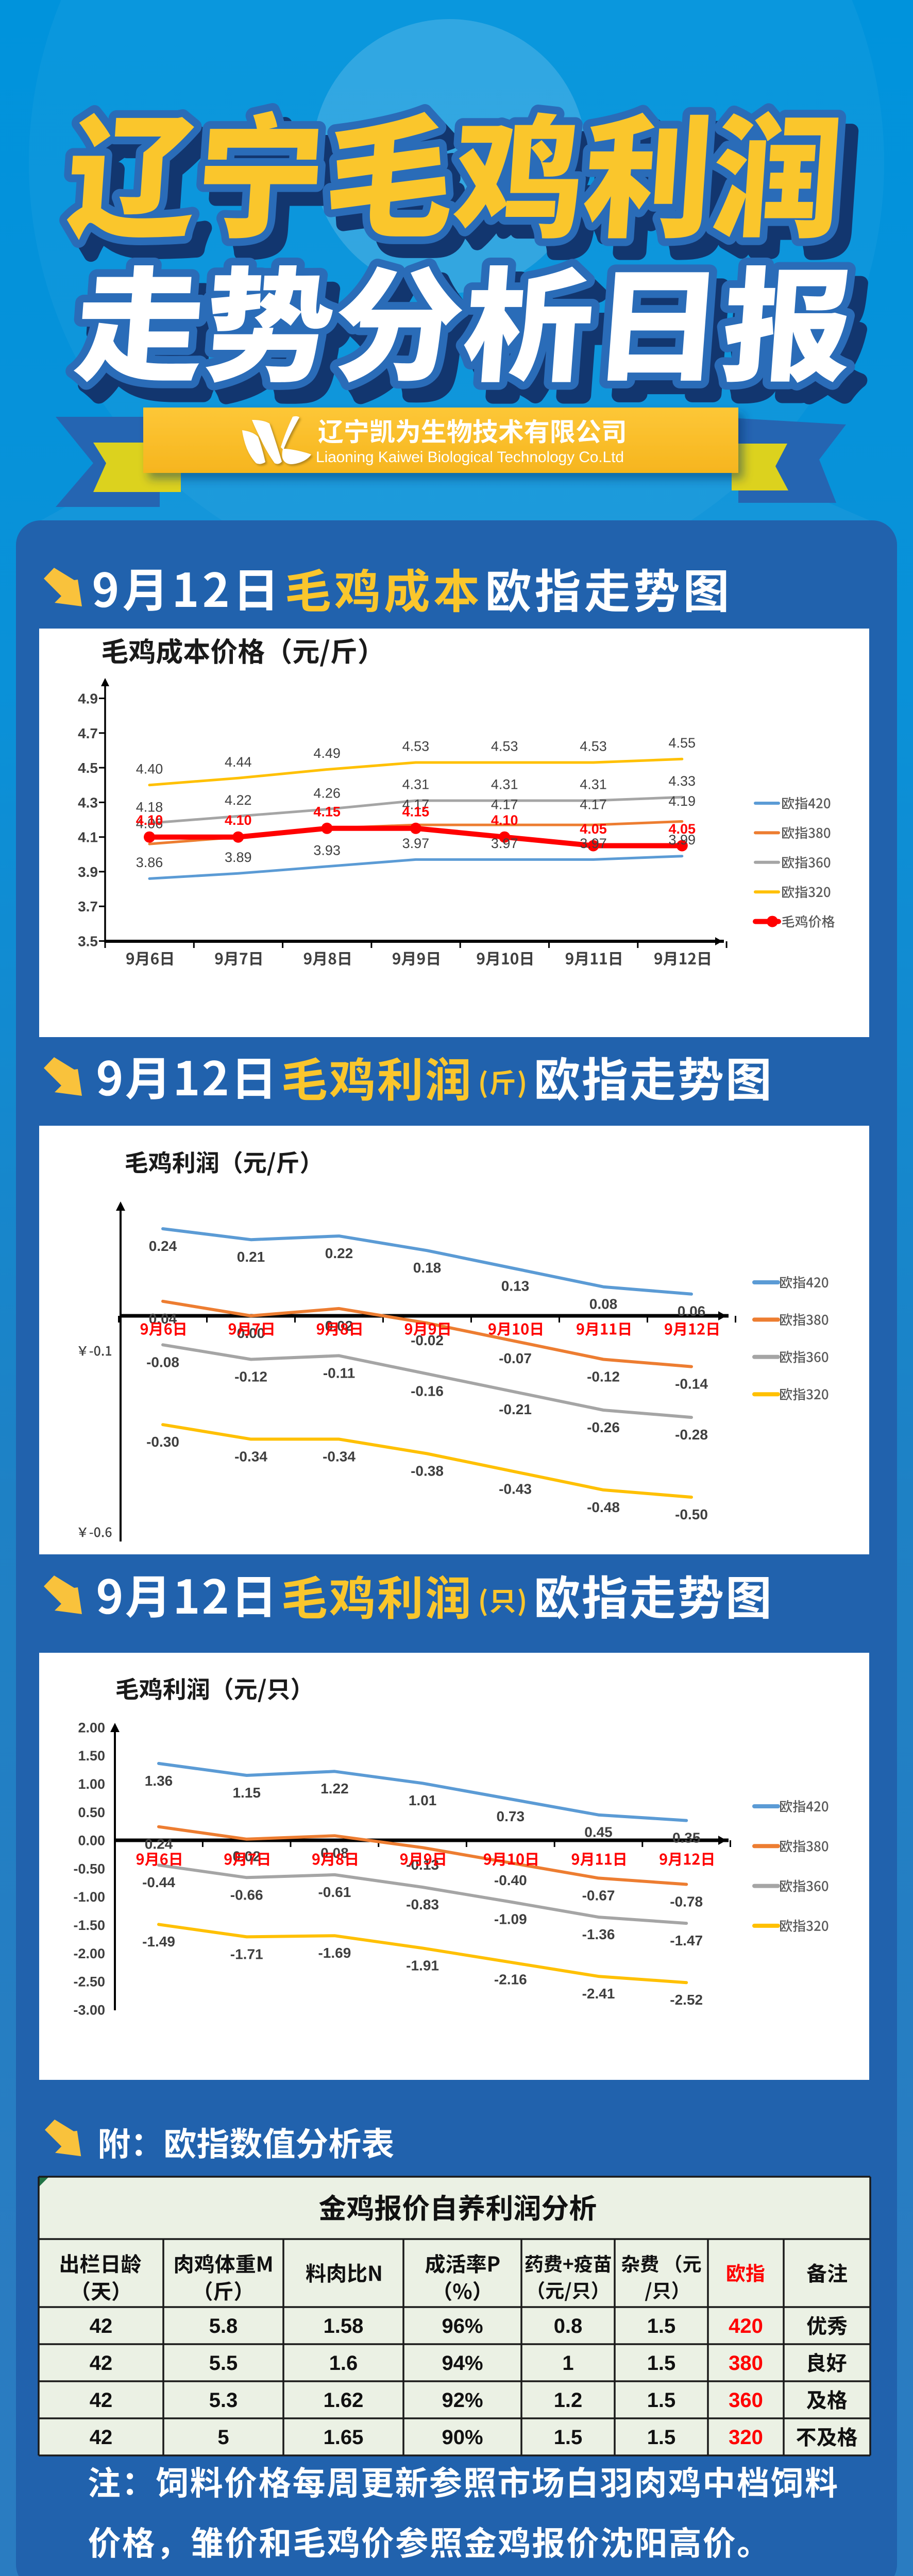 This screenshot has height=2576, width=913. I want to click on svg-text: -0.02, so click(428, 1340).